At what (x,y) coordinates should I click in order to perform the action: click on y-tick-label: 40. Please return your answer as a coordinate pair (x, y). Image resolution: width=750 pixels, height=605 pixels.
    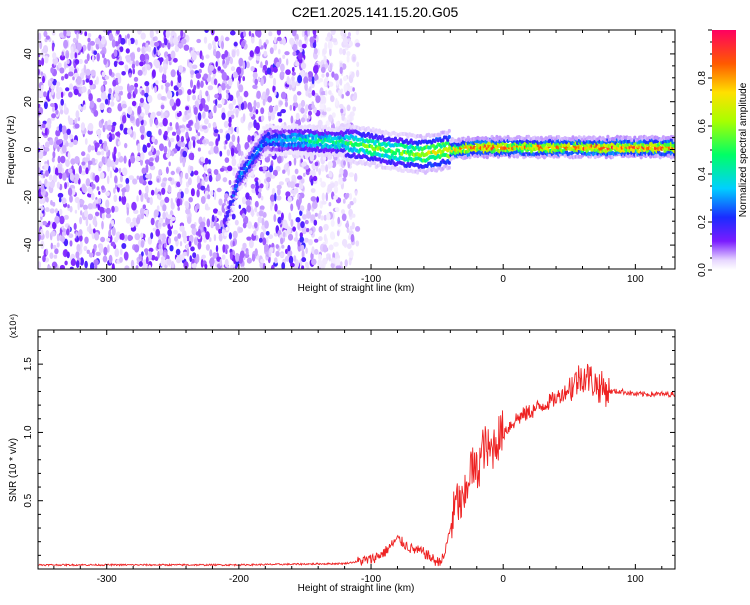
    Looking at the image, I should click on (28, 54).